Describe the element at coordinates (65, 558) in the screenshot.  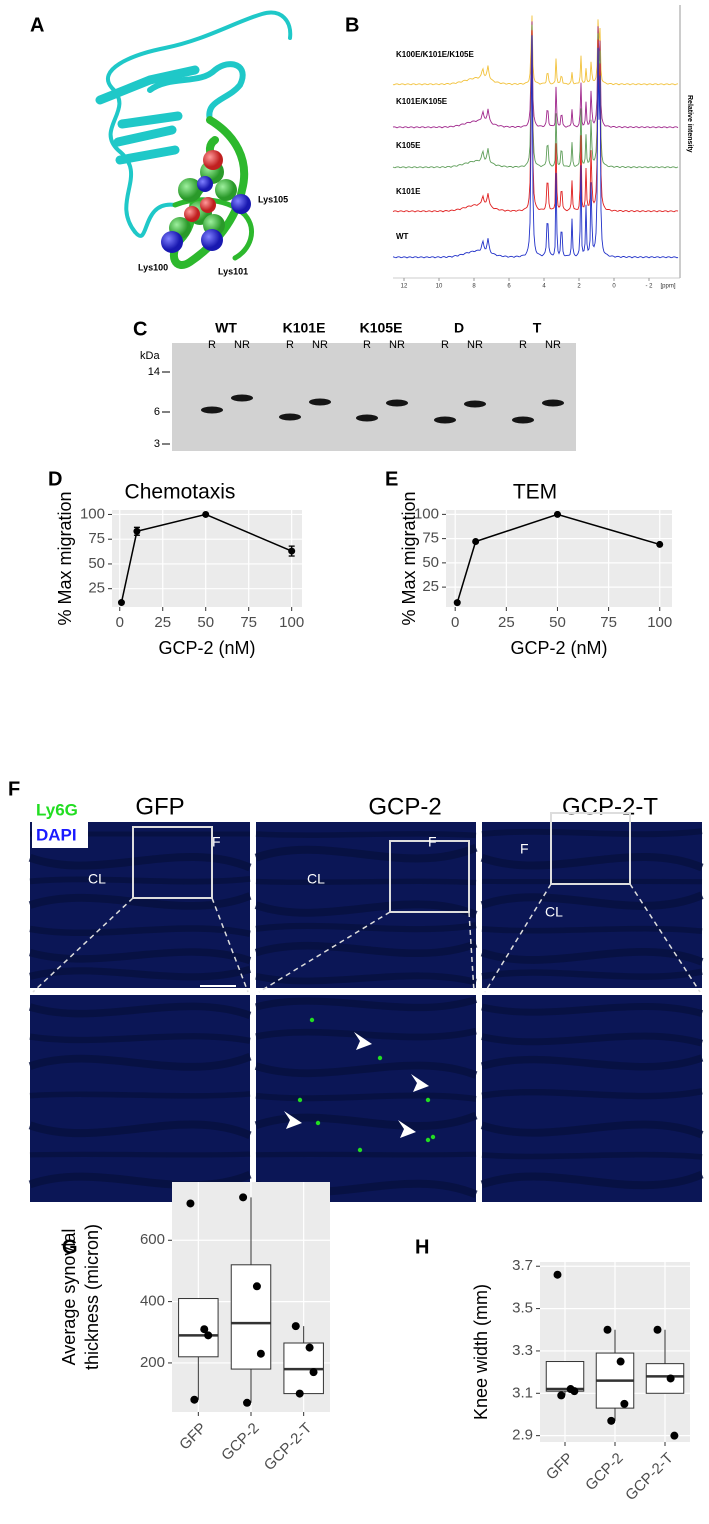
I see `y-axis-title: % Max migration` at that location.